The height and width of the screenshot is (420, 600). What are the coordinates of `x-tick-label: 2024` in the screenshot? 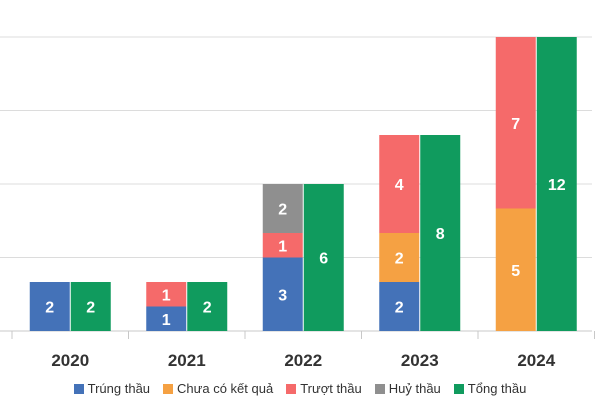 It's located at (536, 360).